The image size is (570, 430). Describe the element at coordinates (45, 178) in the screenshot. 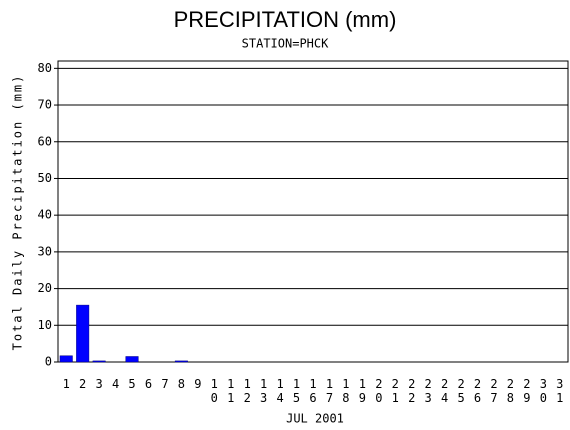

I see `y-tick-label: 50` at that location.